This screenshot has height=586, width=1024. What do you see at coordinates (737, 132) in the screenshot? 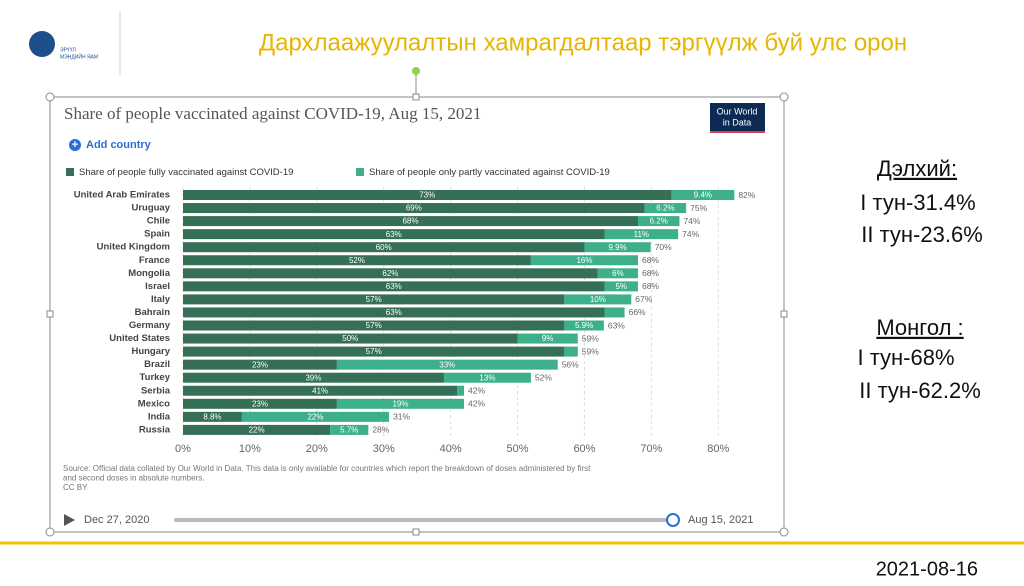
I see `brand-bar` at bounding box center [737, 132].